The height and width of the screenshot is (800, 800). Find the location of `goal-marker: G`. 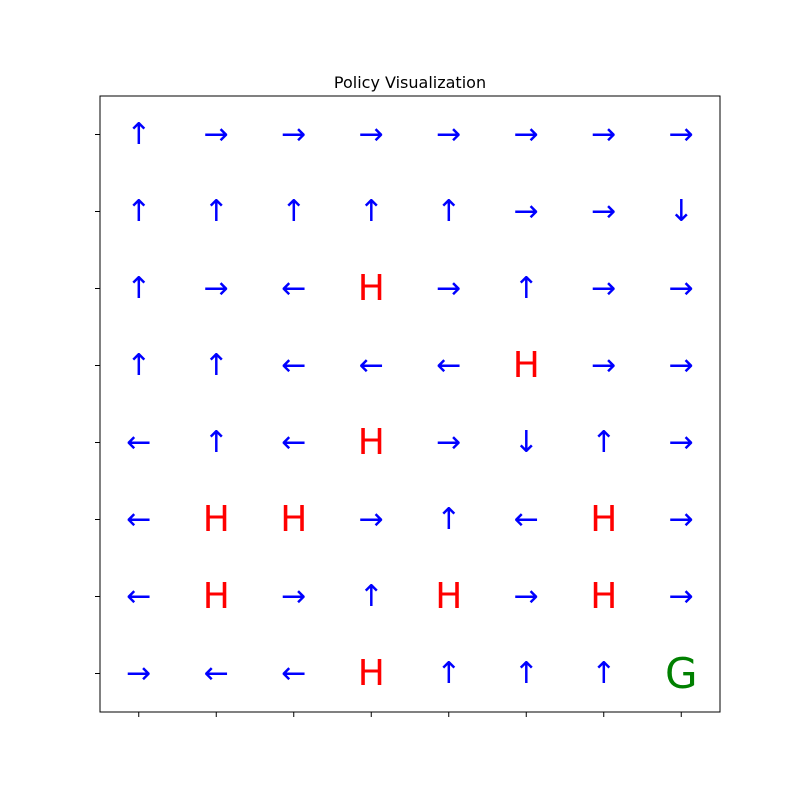

goal-marker: G is located at coordinates (681, 673).